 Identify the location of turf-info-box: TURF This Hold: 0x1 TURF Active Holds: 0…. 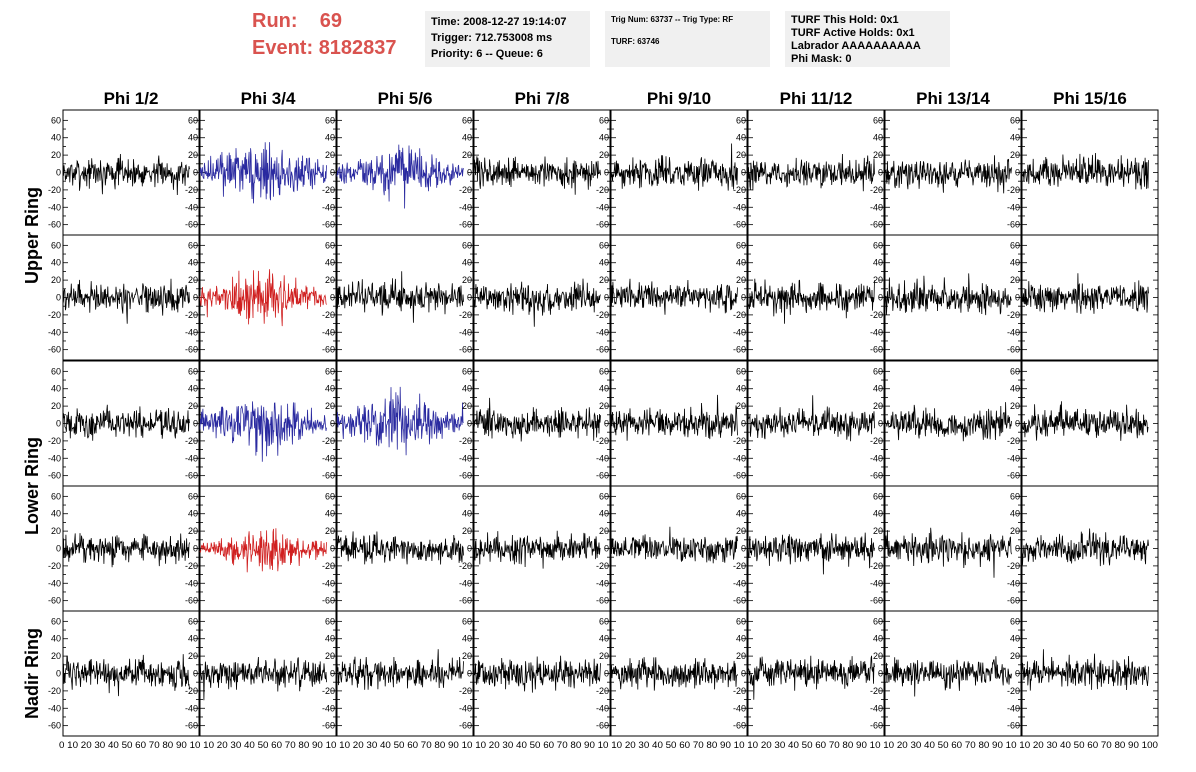
(867, 39).